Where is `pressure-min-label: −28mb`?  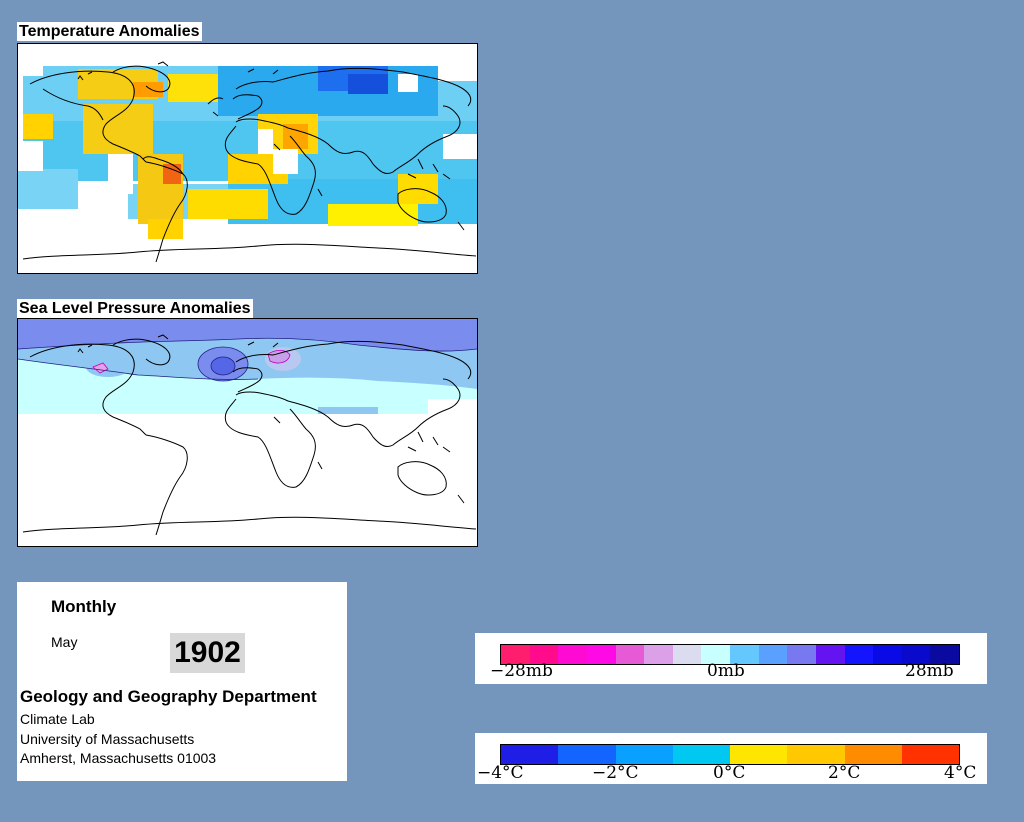
pressure-min-label: −28mb is located at coordinates (521, 671).